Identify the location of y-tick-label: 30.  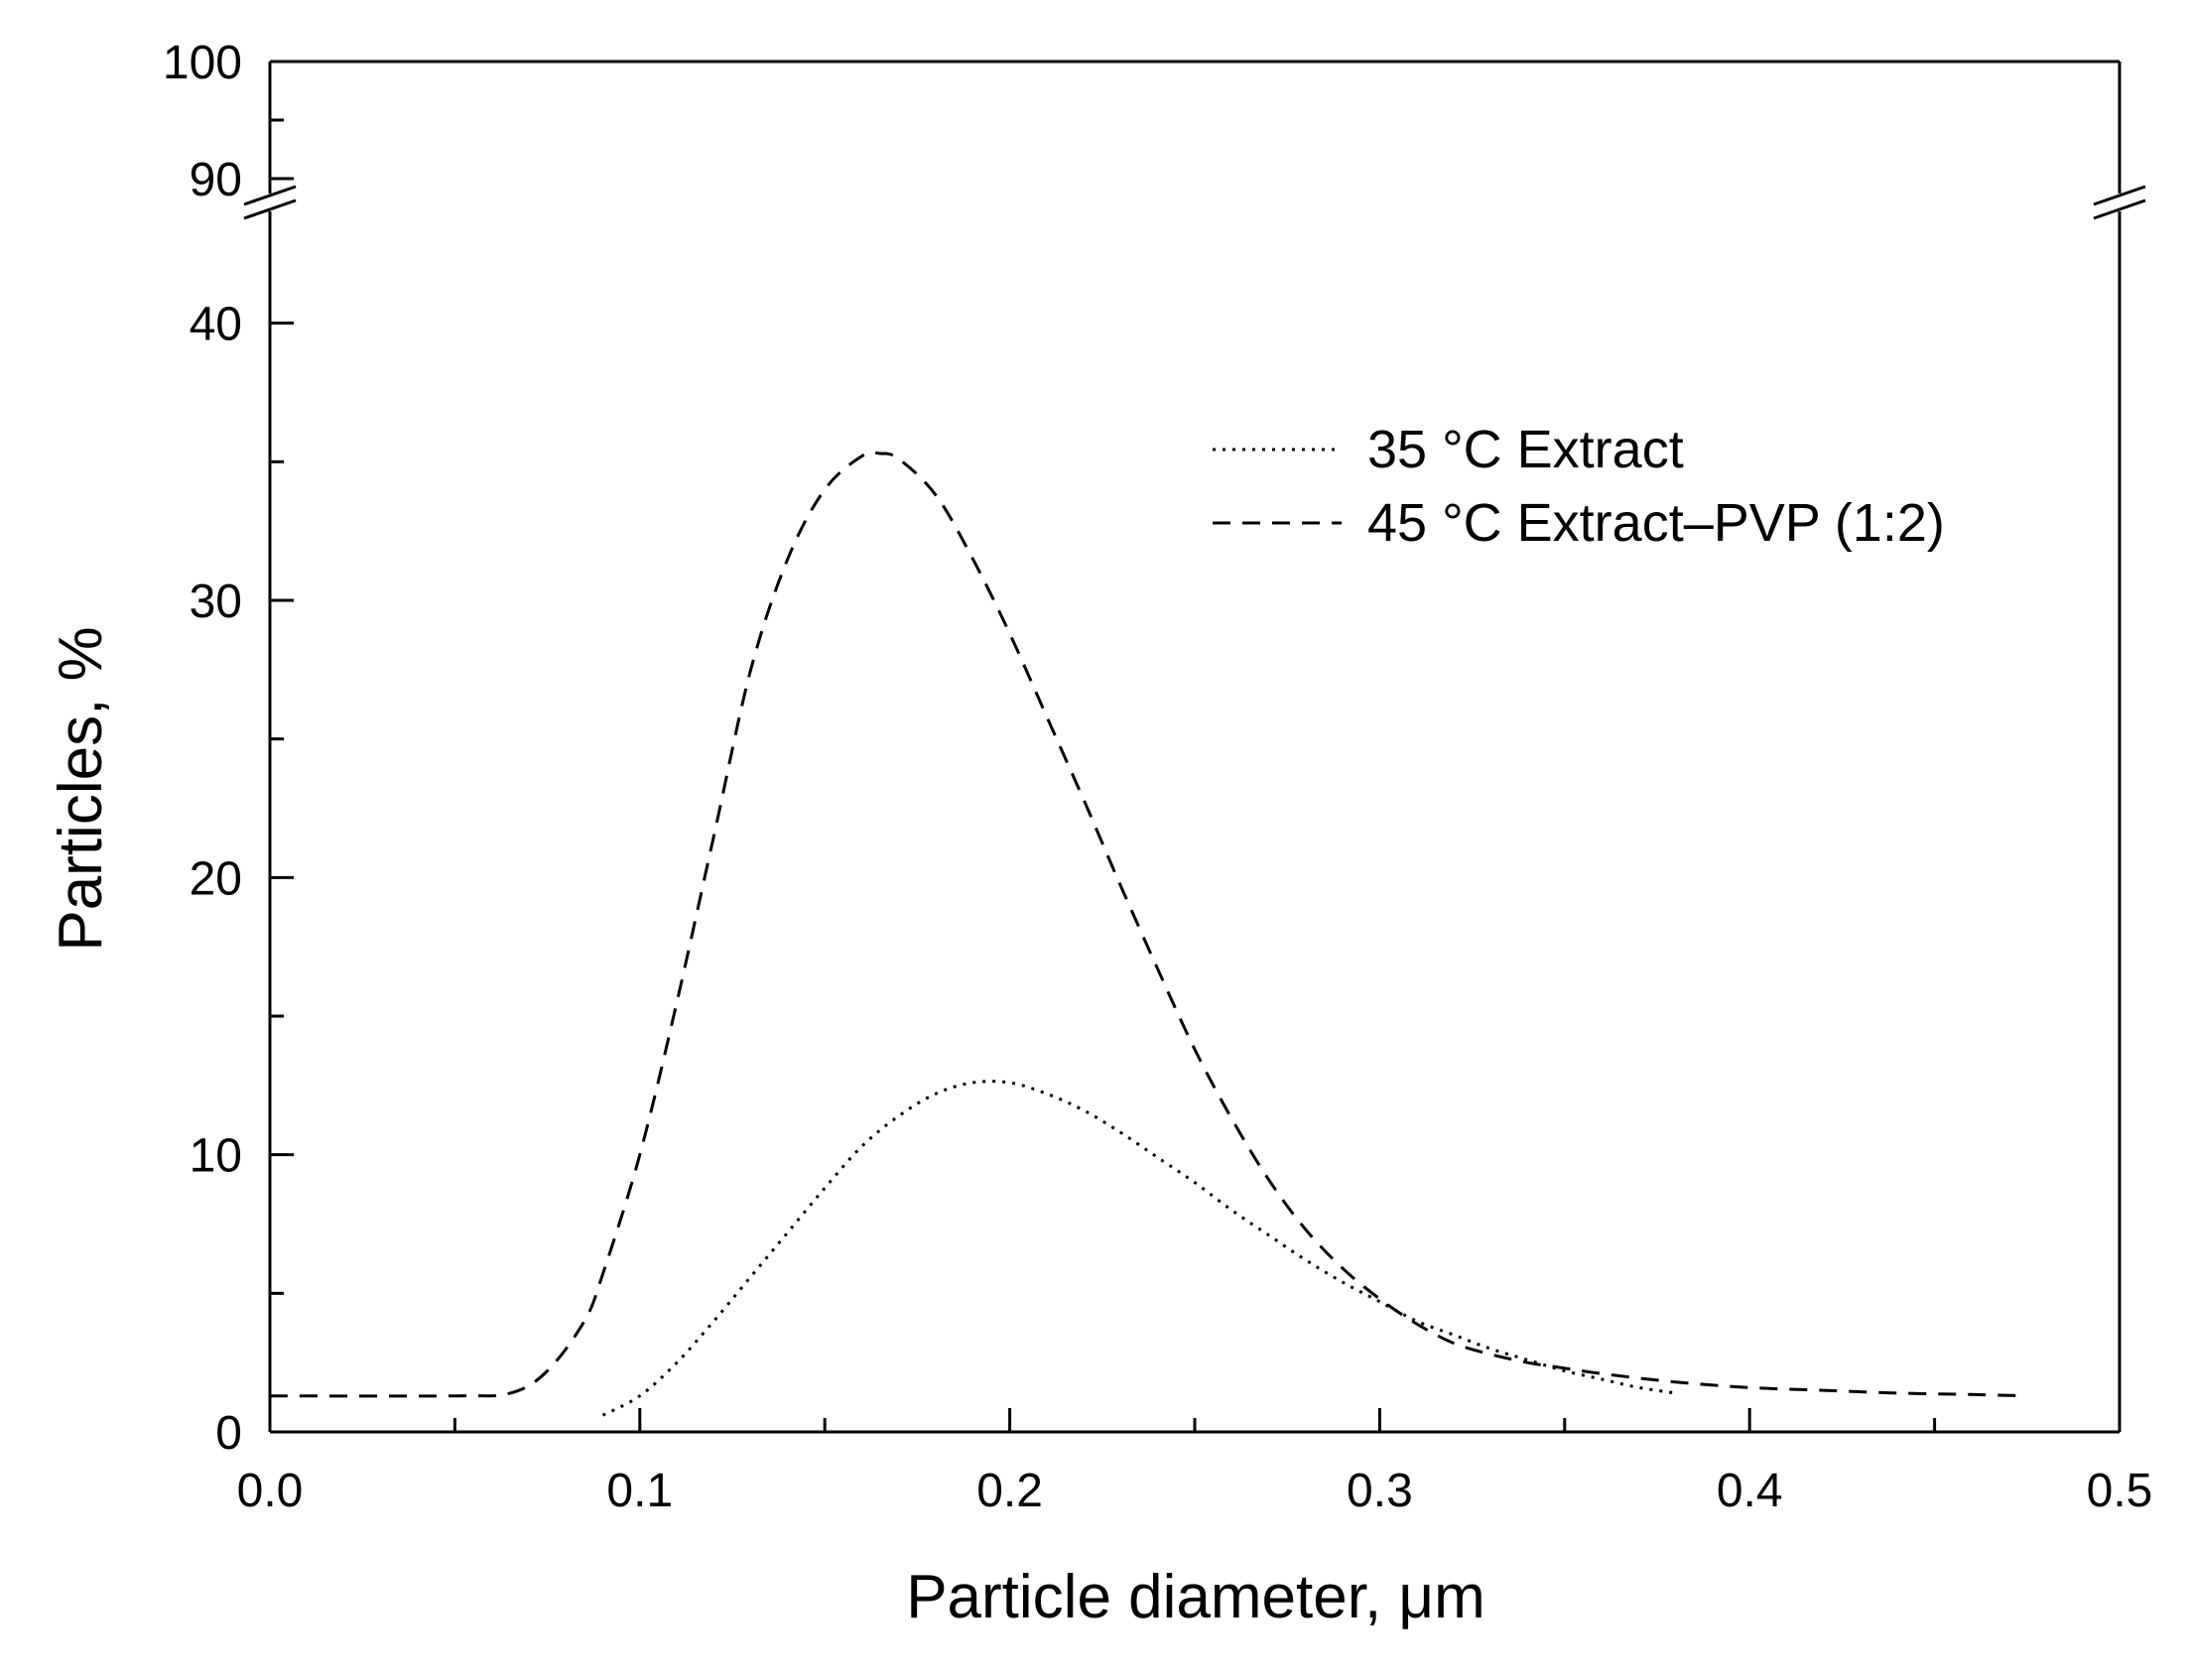
(216, 602).